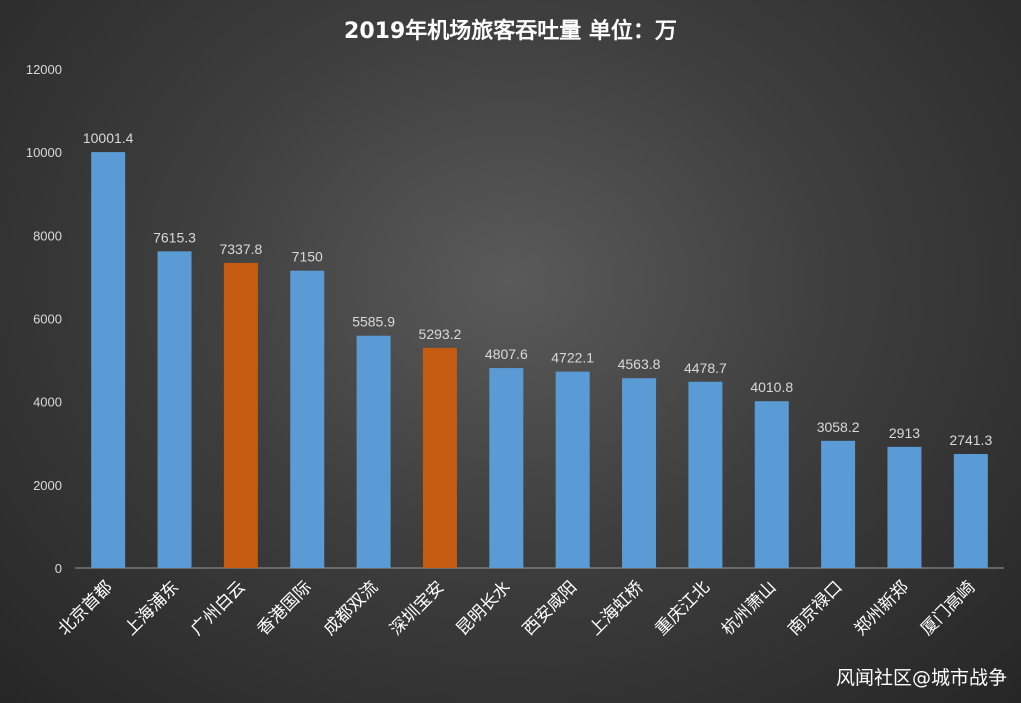  What do you see at coordinates (948, 608) in the screenshot?
I see `x-tick-label: 厦门高崎` at bounding box center [948, 608].